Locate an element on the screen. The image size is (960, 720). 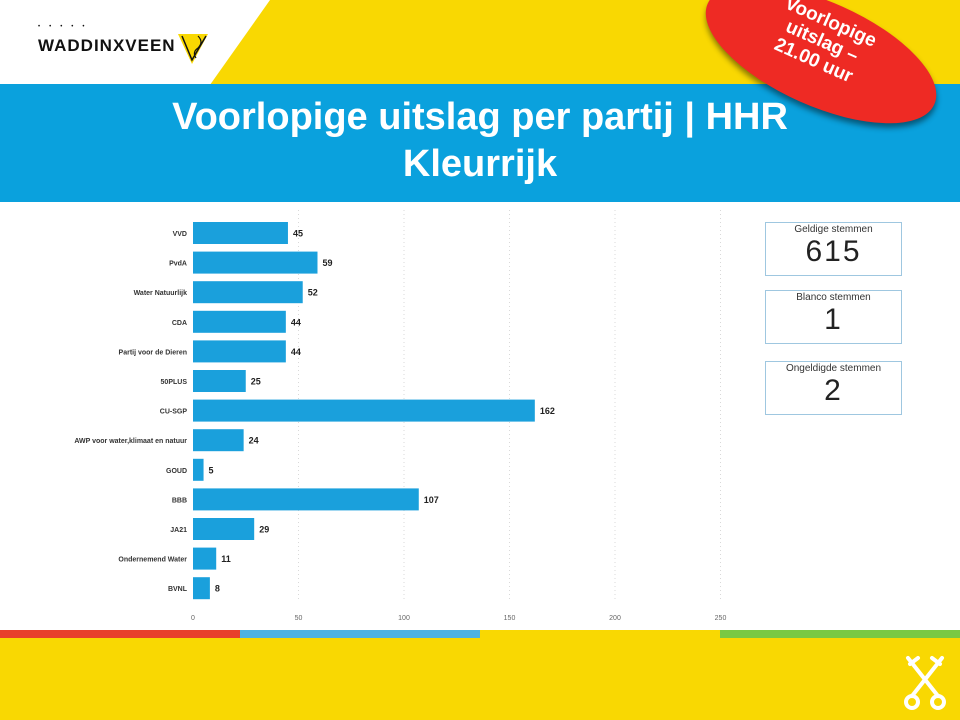
value-label: 52 is located at coordinates (313, 293).